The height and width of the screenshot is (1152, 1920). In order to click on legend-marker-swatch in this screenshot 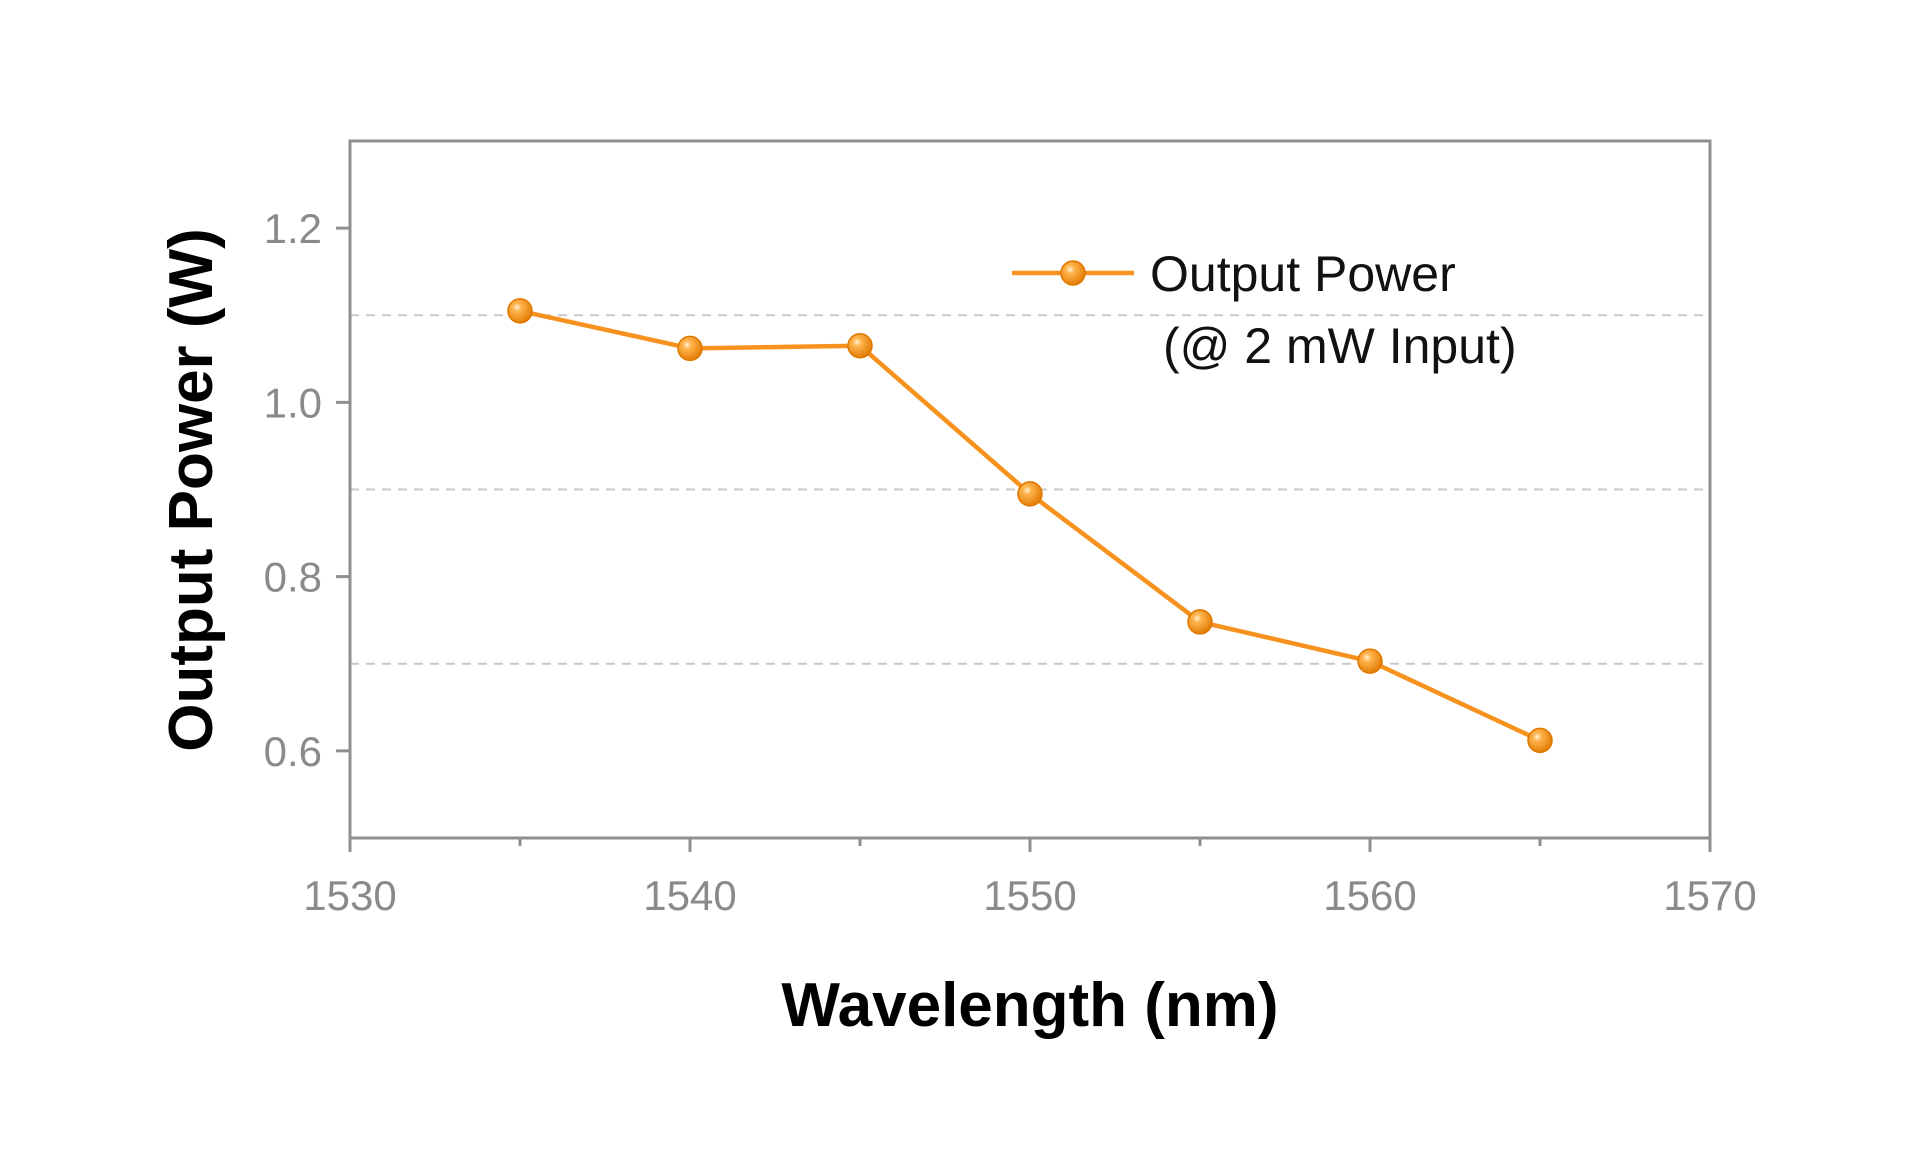, I will do `click(1073, 273)`.